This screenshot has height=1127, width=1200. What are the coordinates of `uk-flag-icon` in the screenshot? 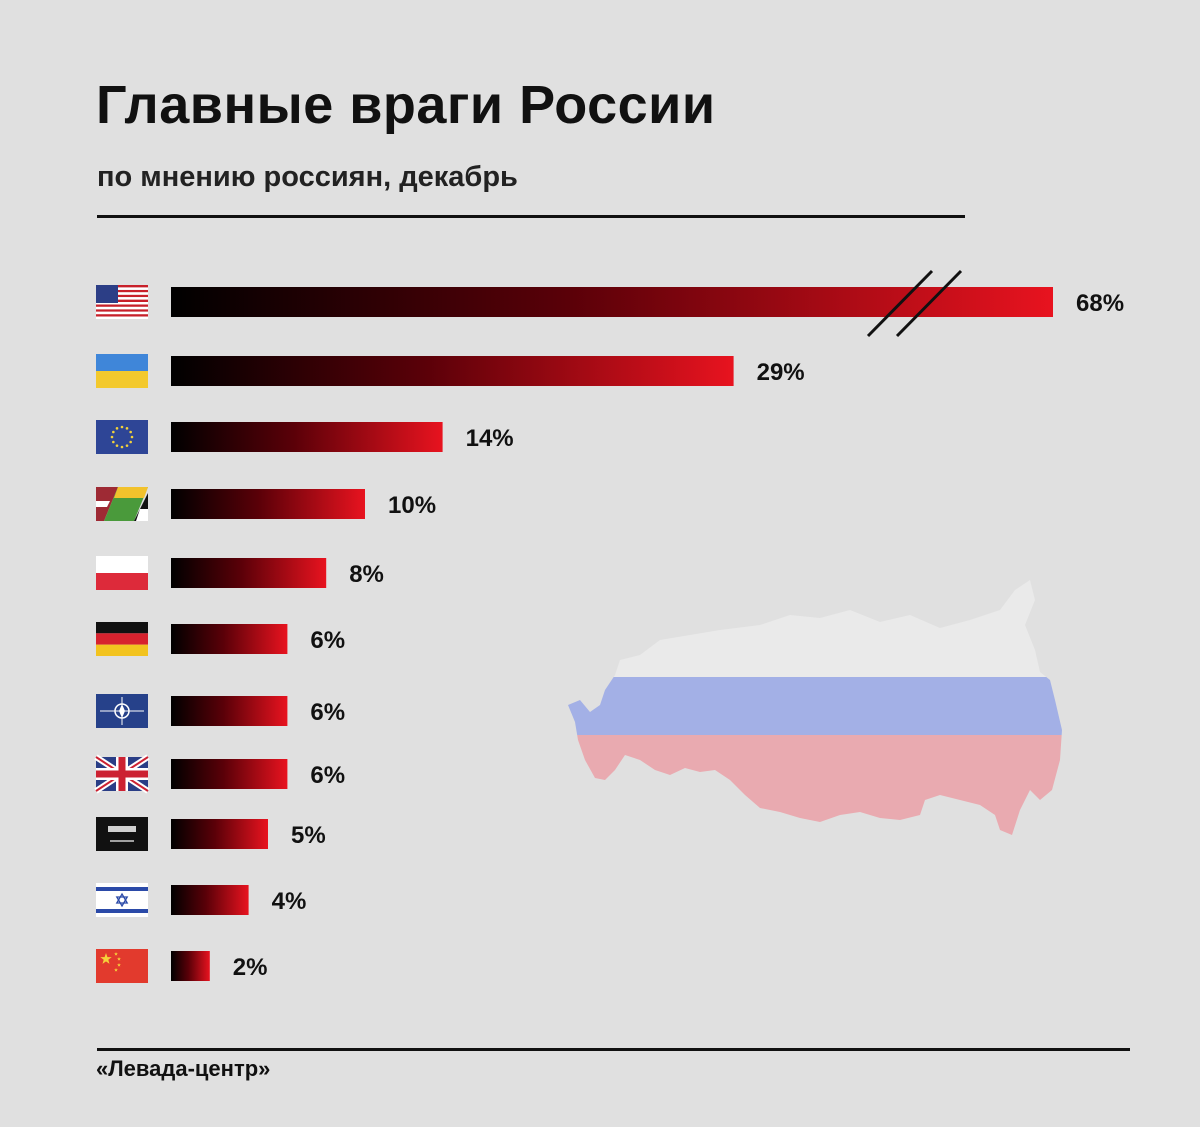 It's located at (122, 774).